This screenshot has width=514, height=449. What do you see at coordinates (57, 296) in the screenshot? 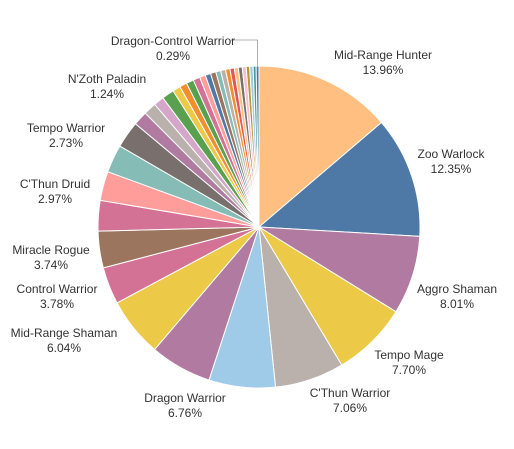
I see `slice-label: Control Warrior 3.78%` at bounding box center [57, 296].